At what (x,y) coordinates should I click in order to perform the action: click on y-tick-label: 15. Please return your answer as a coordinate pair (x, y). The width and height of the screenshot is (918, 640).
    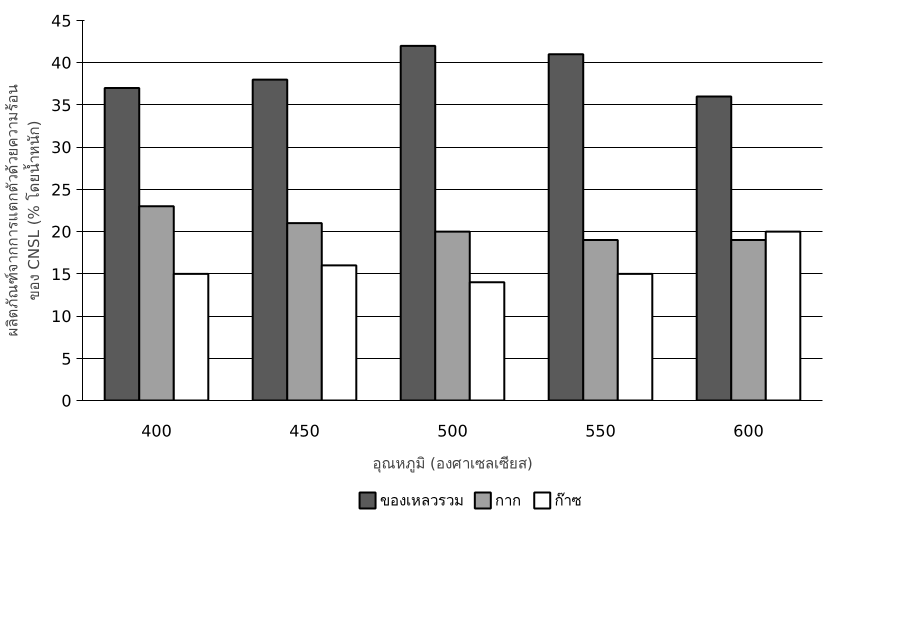
    Looking at the image, I should click on (61, 274).